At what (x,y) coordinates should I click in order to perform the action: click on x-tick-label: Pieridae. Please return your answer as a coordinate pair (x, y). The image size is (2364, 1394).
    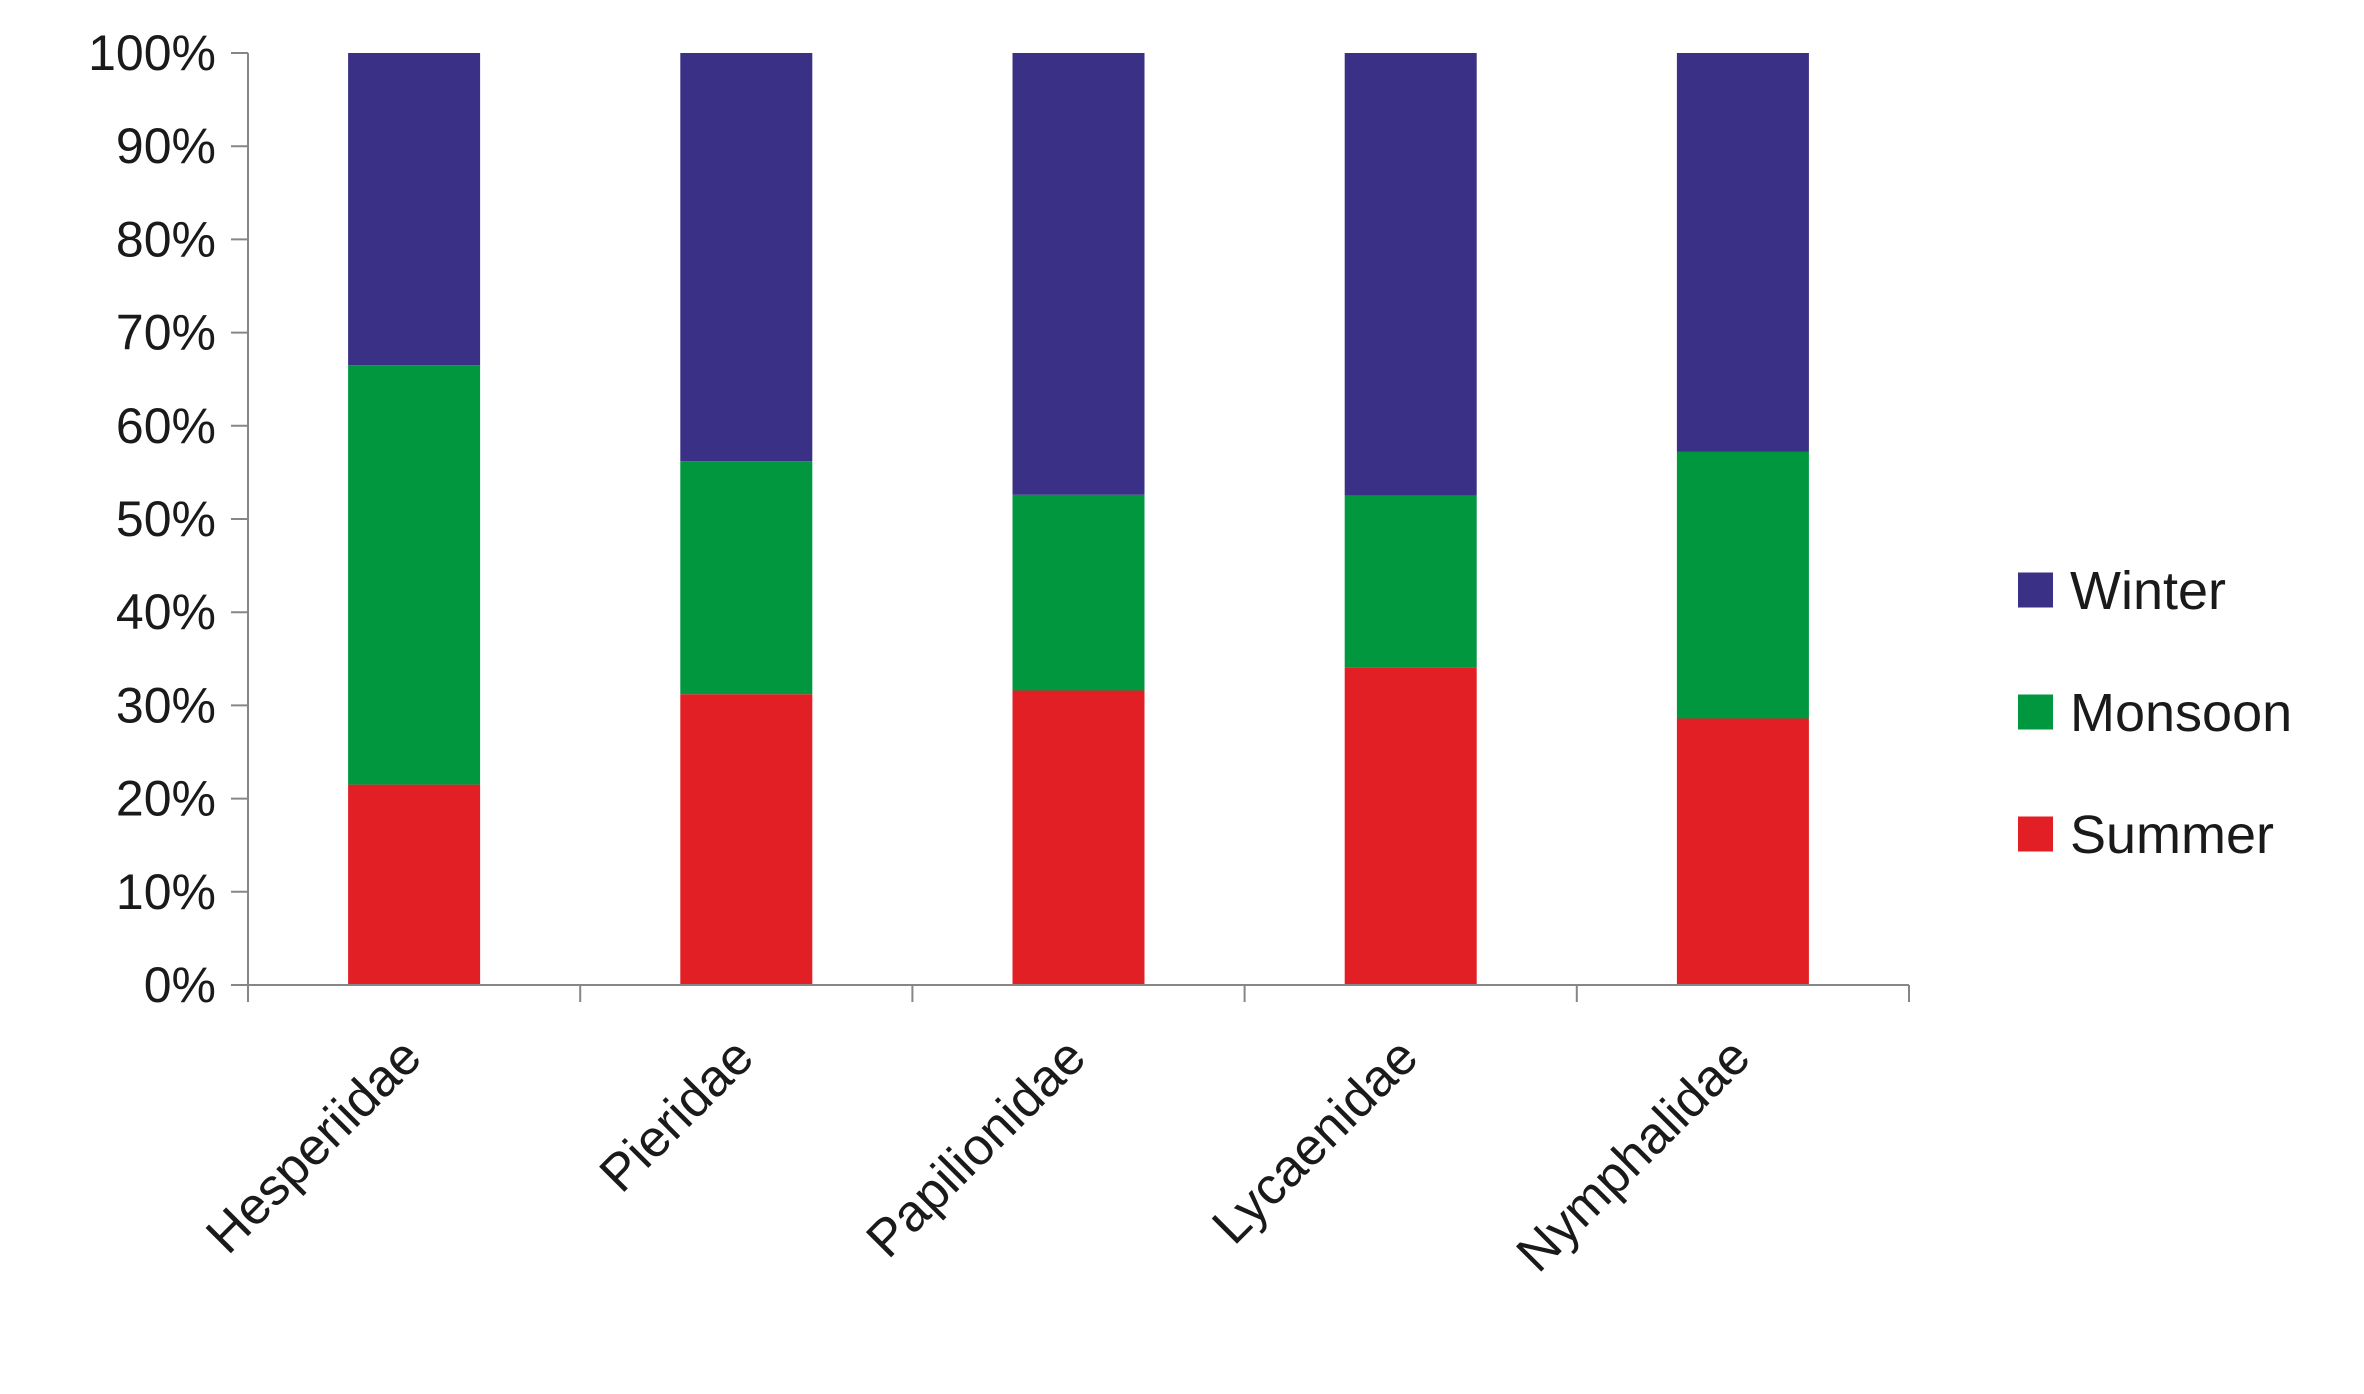
    Looking at the image, I should click on (677, 1115).